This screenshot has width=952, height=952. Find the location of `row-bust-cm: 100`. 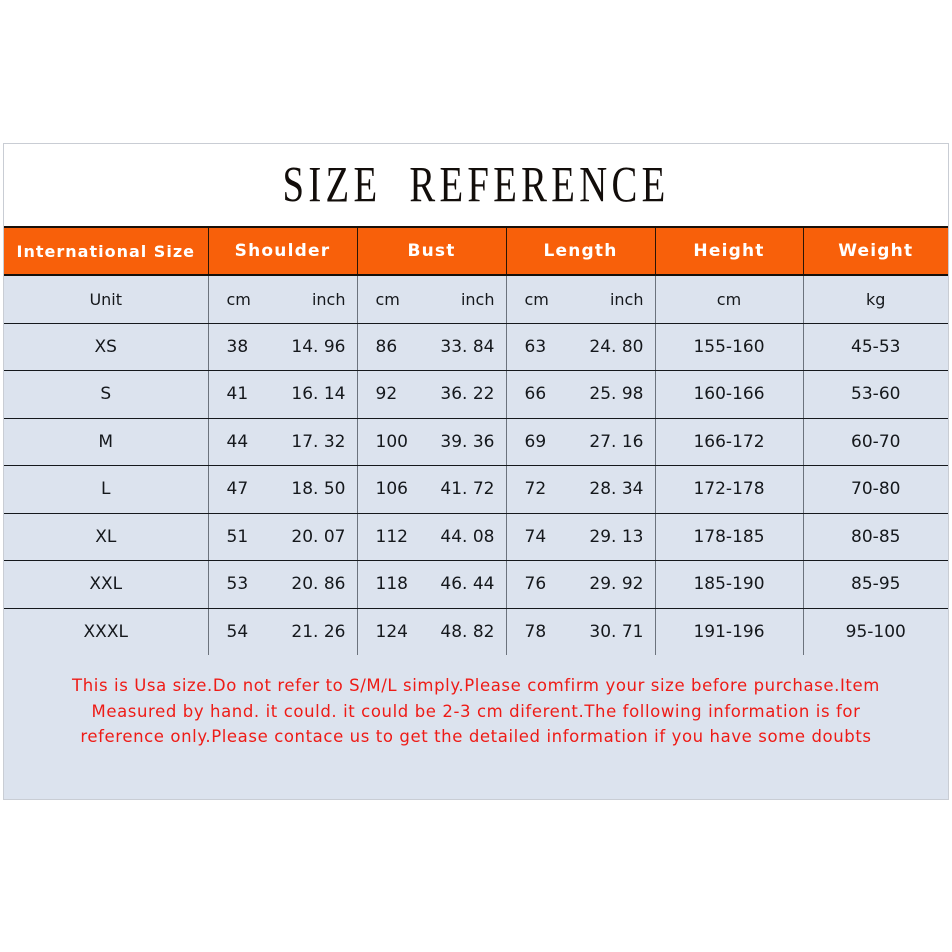

row-bust-cm: 100 is located at coordinates (391, 441).